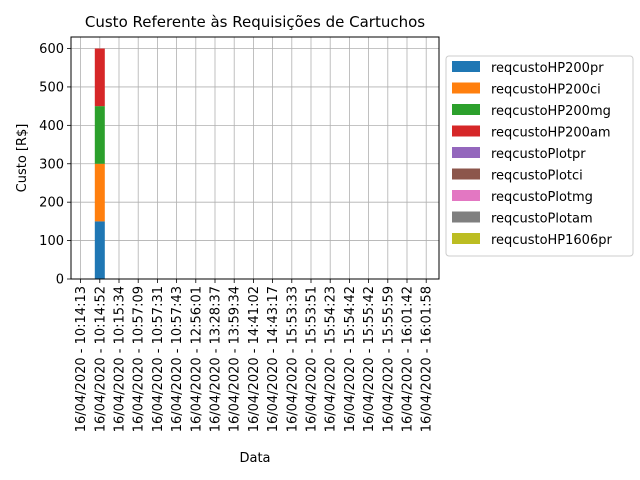 This screenshot has height=480, width=640. Describe the element at coordinates (466, 238) in the screenshot. I see `legend-swatch-reqcustoHP1606pr` at that location.